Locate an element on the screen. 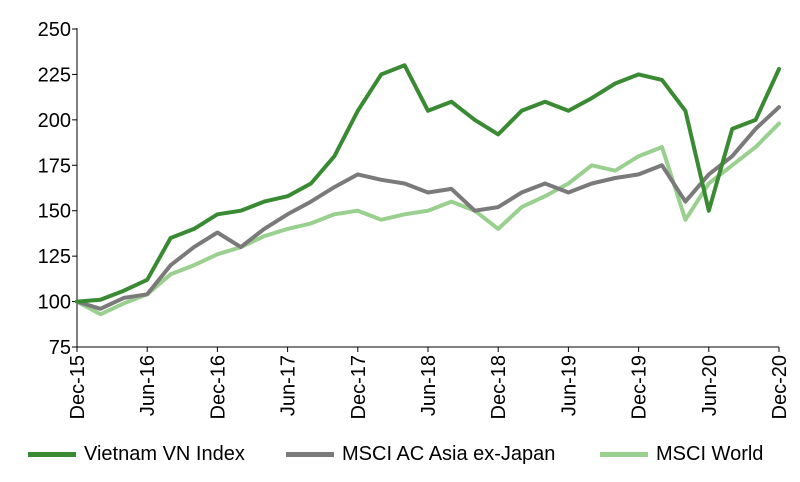 The image size is (800, 482). y-tick-labels: 75 100 125 150 175 200 225 250 is located at coordinates (54, 189).